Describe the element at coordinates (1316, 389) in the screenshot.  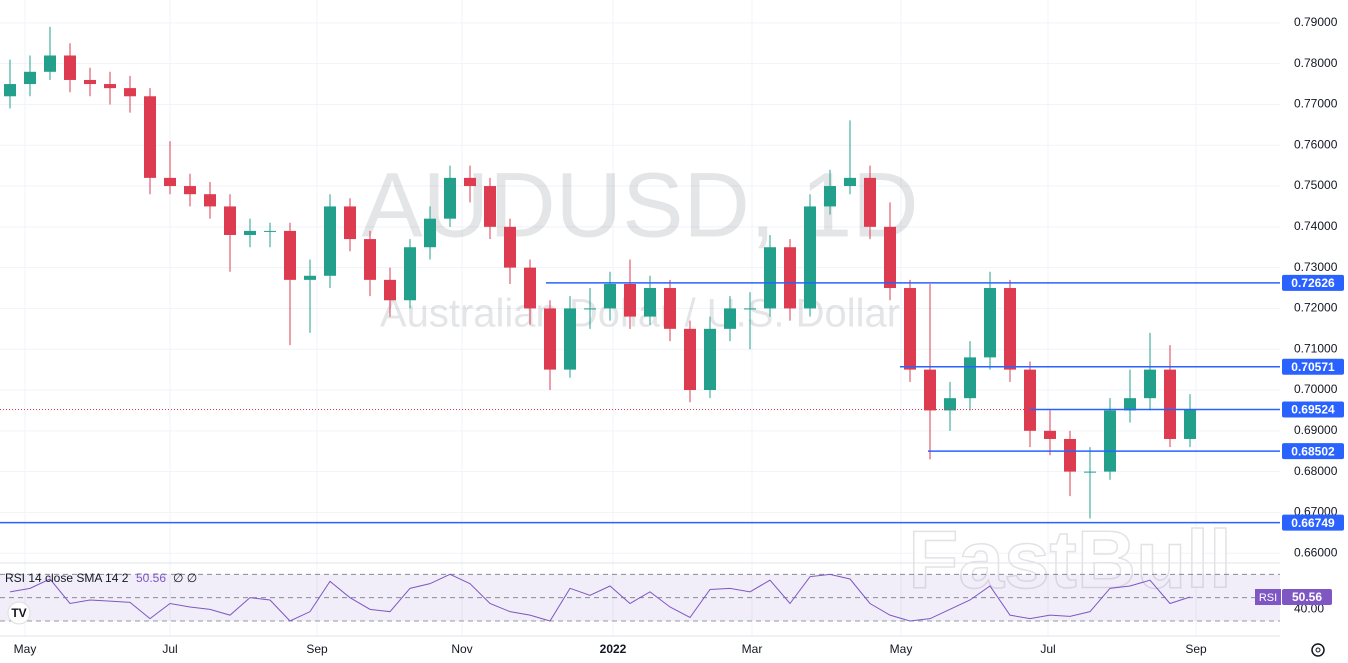
I see `y-tick-label: 0.70000` at that location.